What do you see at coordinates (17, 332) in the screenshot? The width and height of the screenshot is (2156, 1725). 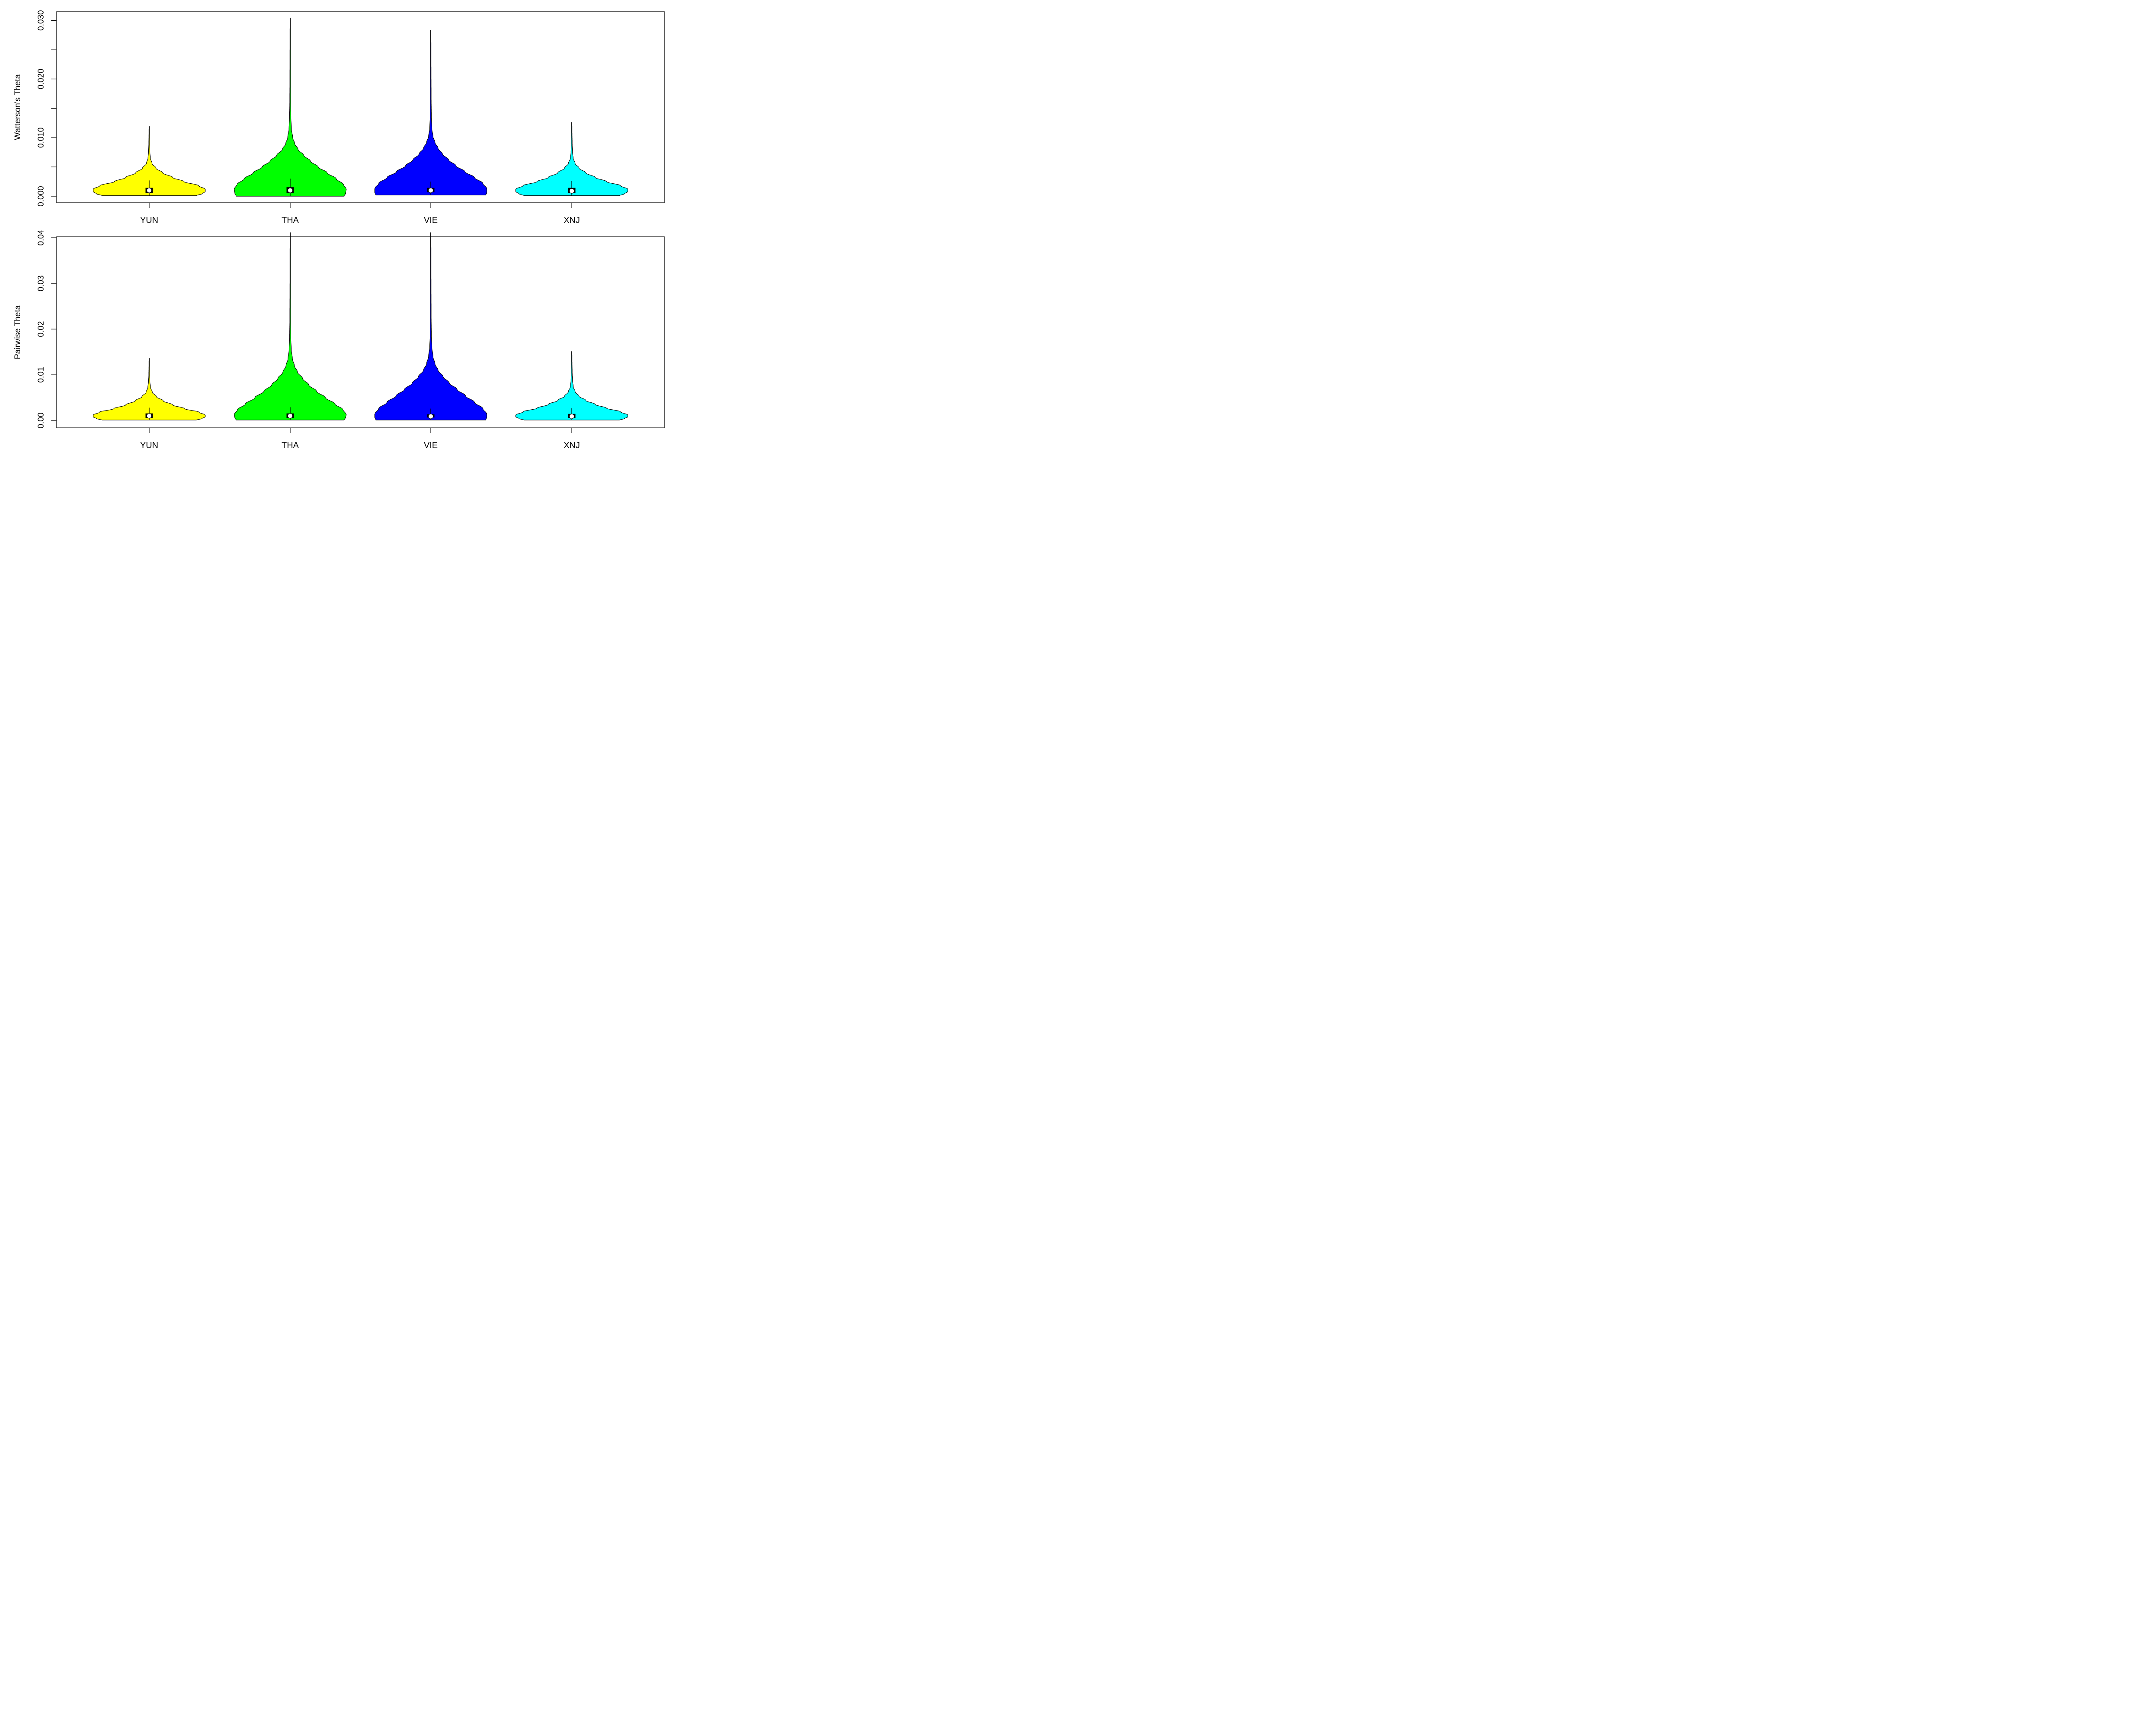 I see `y-axis-label: Pairwise Theta` at bounding box center [17, 332].